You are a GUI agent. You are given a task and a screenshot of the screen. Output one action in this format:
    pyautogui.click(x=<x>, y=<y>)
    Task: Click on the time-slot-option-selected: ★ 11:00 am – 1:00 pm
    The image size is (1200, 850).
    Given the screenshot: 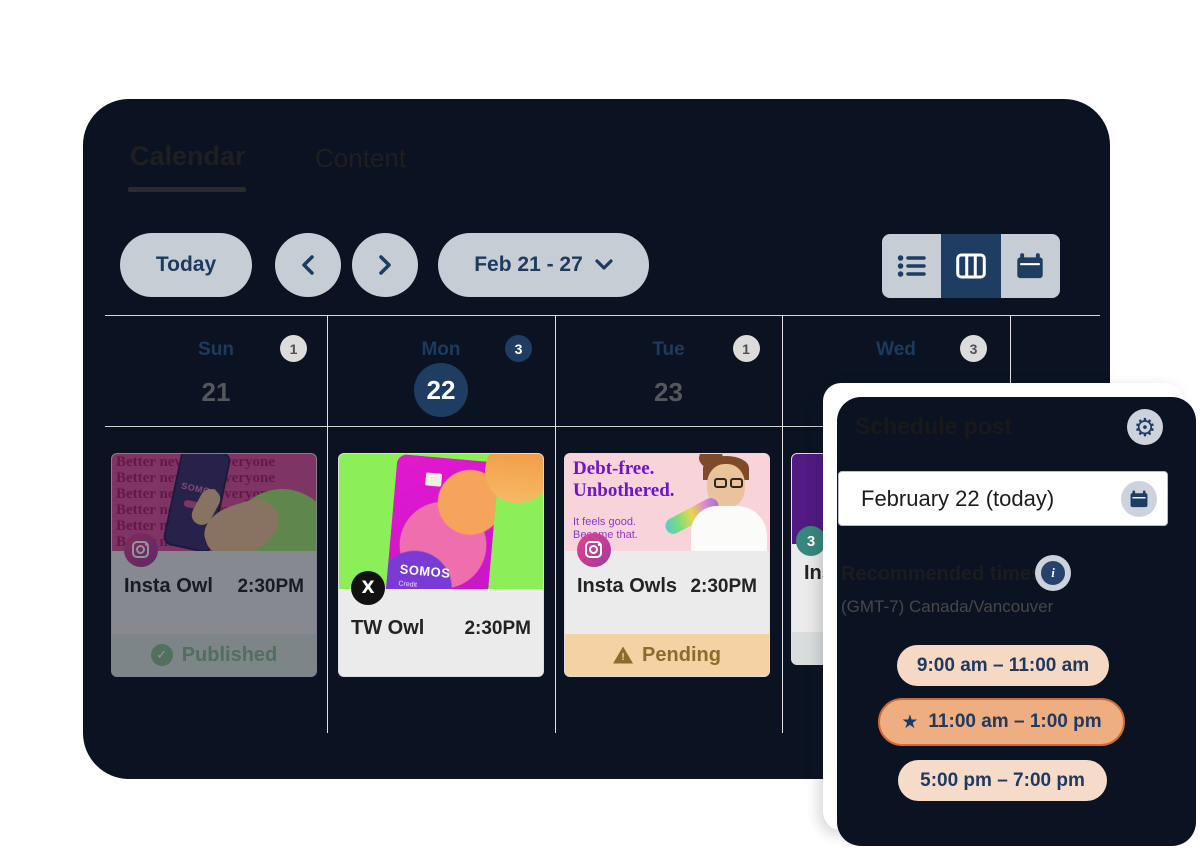 What is the action you would take?
    pyautogui.click(x=1001, y=722)
    